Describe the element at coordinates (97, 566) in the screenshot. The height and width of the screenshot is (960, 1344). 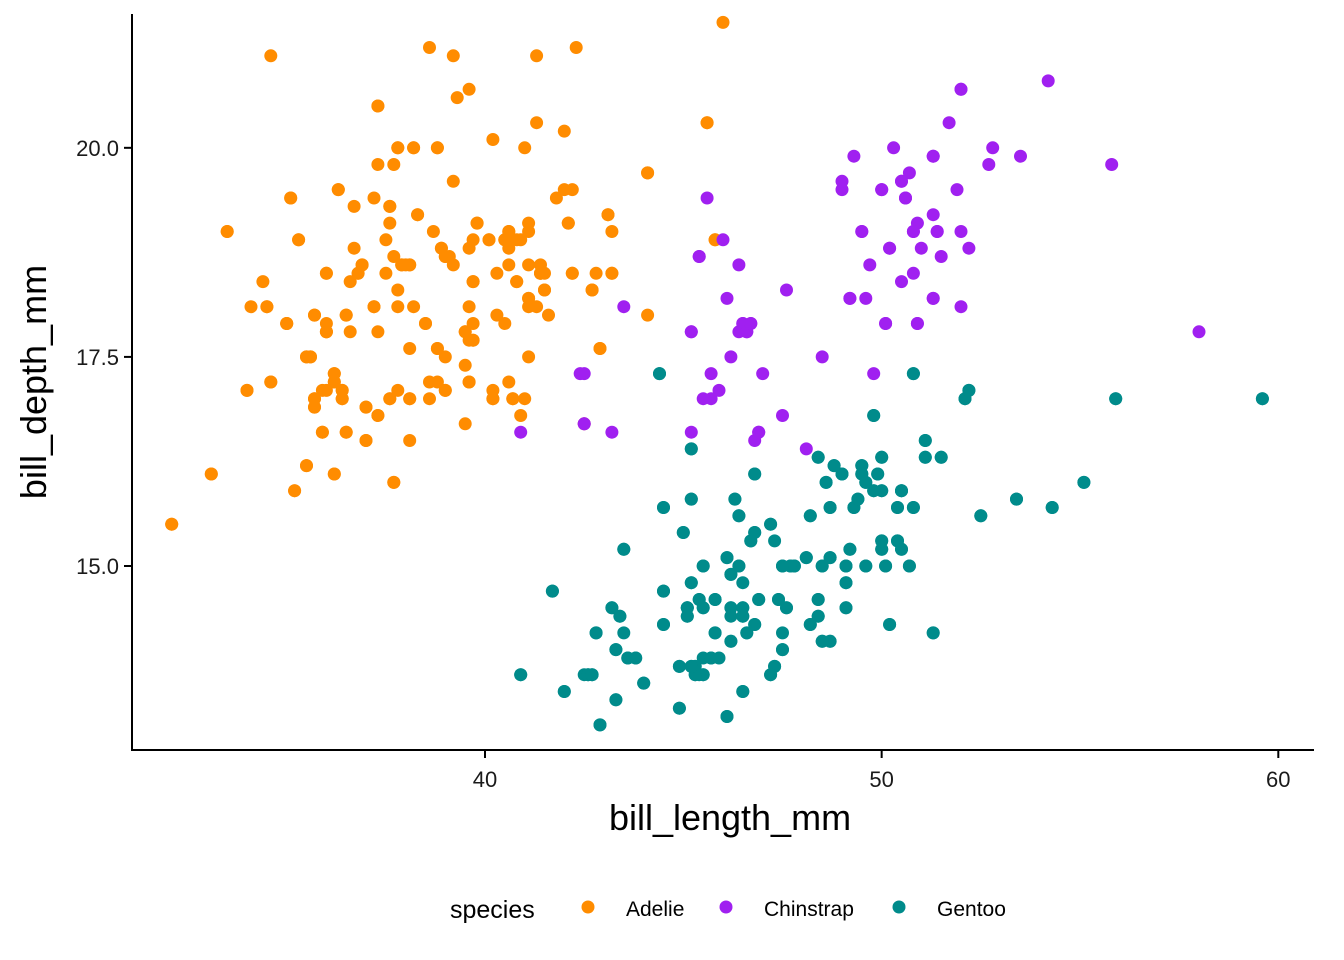
I see `y-tick-label-0: 15.0` at that location.